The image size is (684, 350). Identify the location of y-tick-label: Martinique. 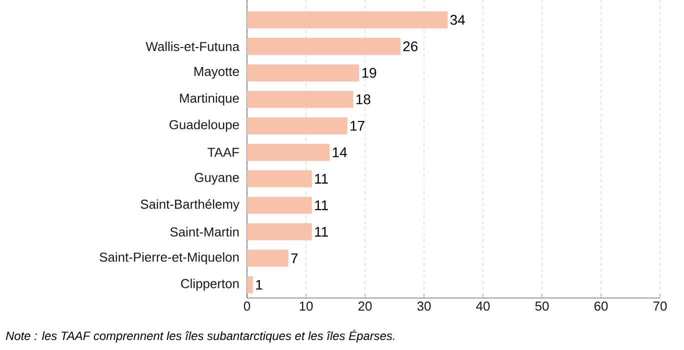
(209, 99).